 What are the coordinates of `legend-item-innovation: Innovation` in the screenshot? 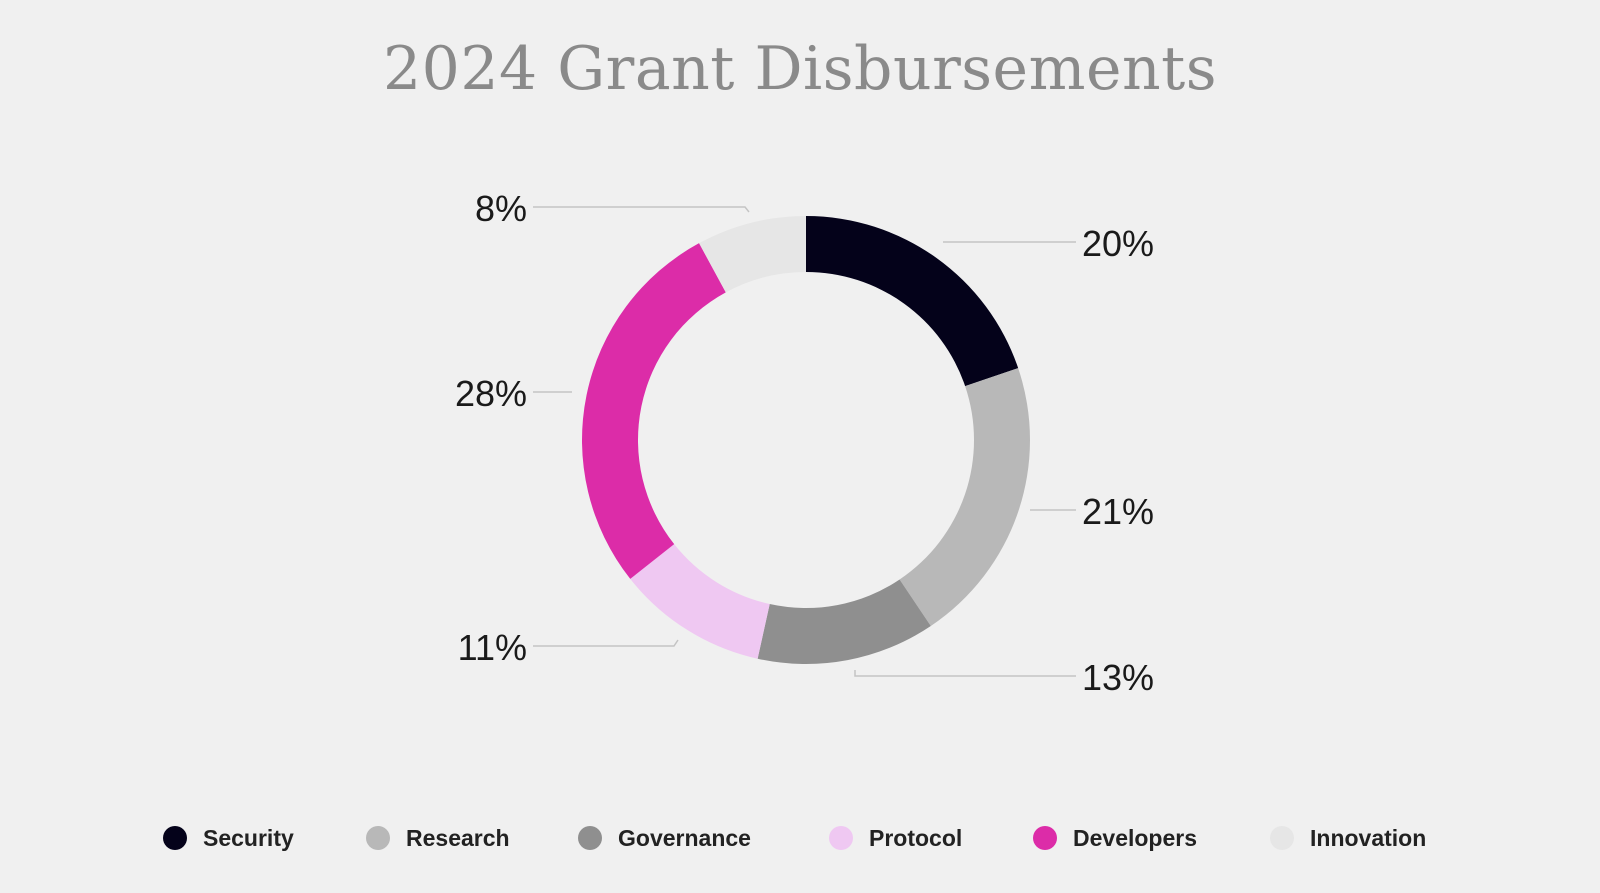 It's located at (1348, 838).